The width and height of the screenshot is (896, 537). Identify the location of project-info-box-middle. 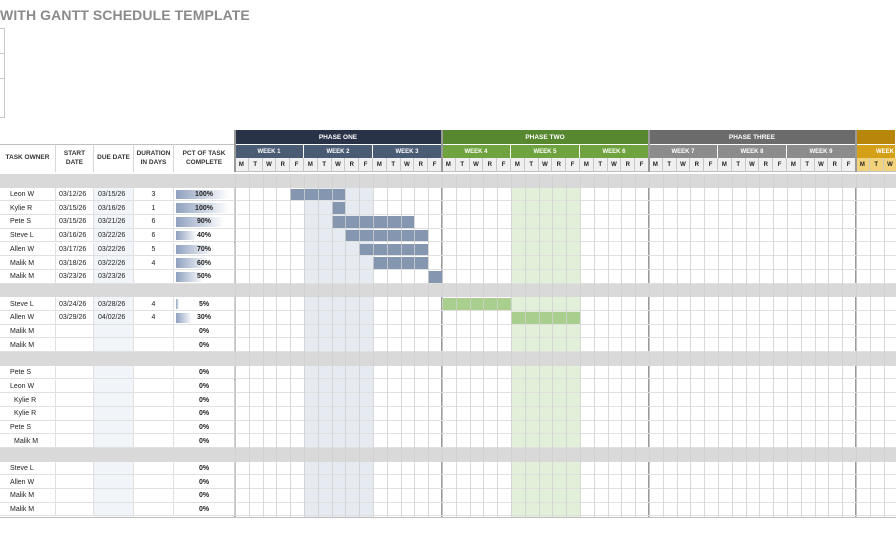
(2, 66).